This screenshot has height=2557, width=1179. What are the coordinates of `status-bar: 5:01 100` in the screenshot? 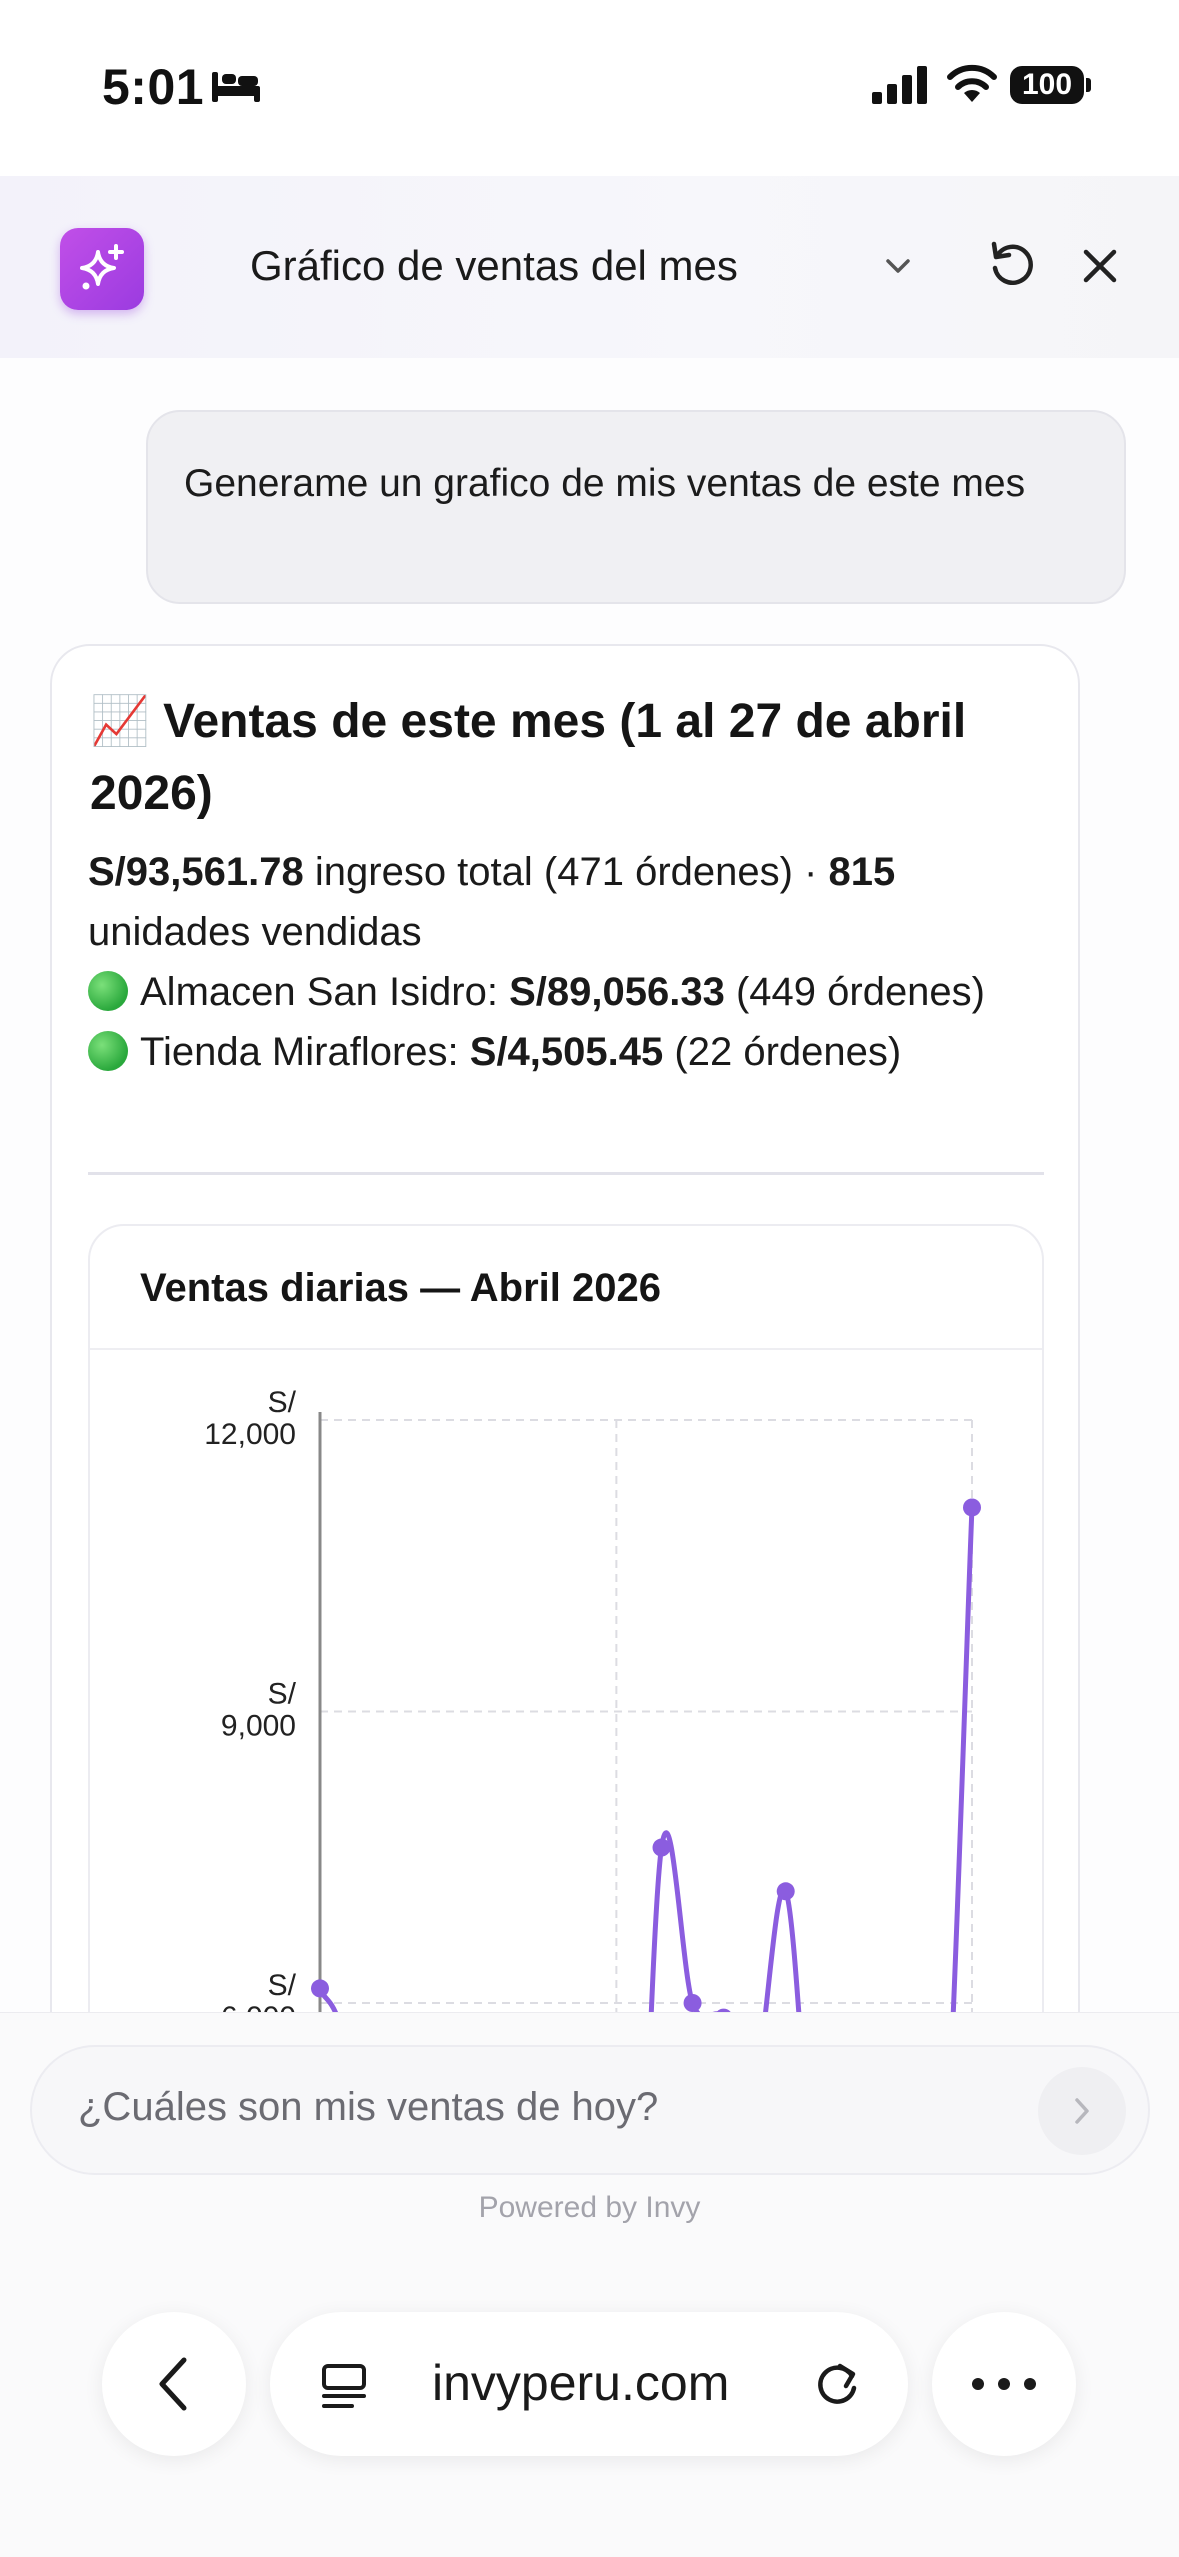 It's located at (589, 88).